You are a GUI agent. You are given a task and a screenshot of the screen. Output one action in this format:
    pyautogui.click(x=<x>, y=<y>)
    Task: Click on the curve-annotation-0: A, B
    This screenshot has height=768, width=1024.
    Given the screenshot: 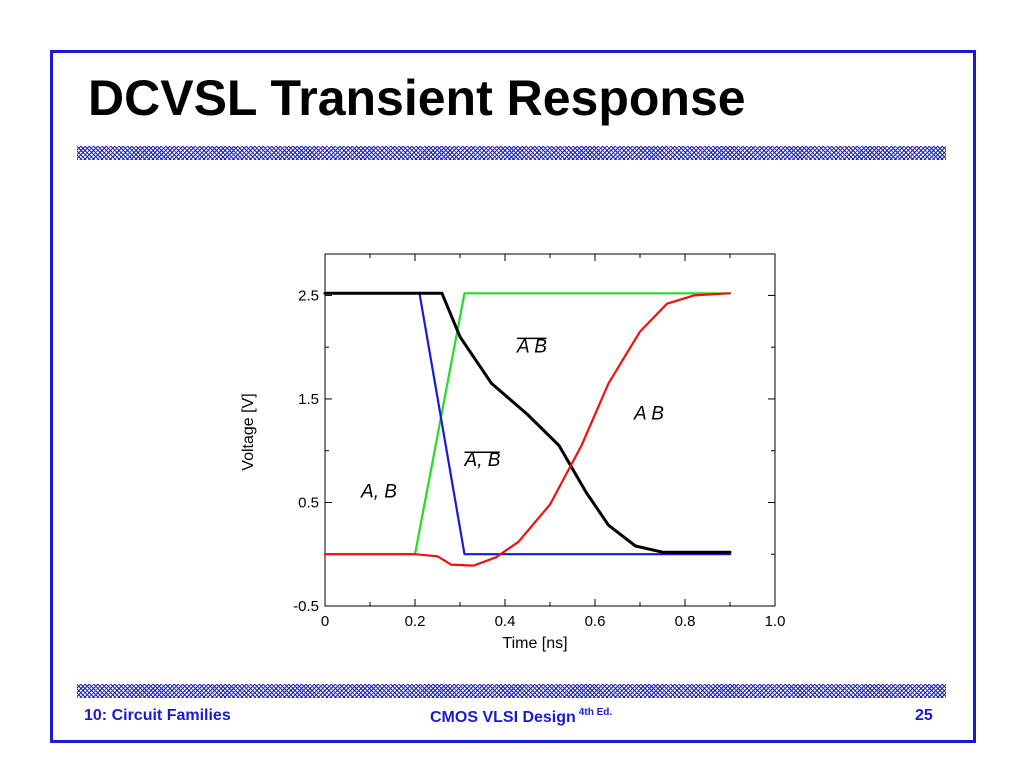 What is the action you would take?
    pyautogui.click(x=378, y=491)
    